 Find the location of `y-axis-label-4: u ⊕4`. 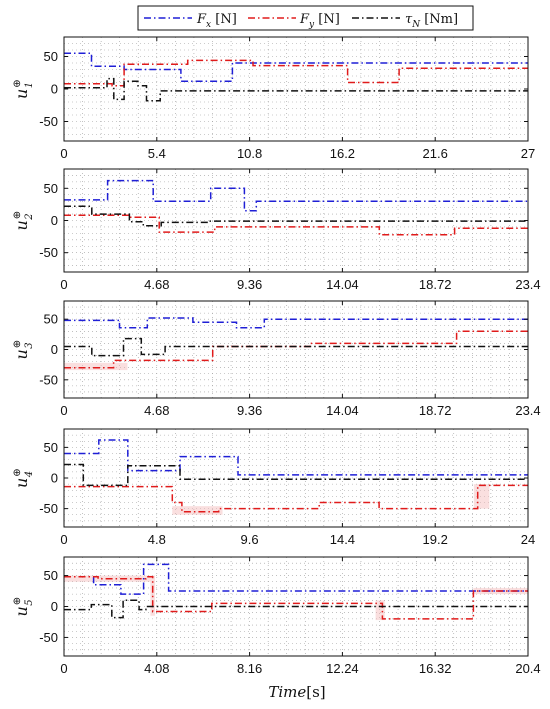

y-axis-label-4: u ⊕4 is located at coordinates (23, 478).